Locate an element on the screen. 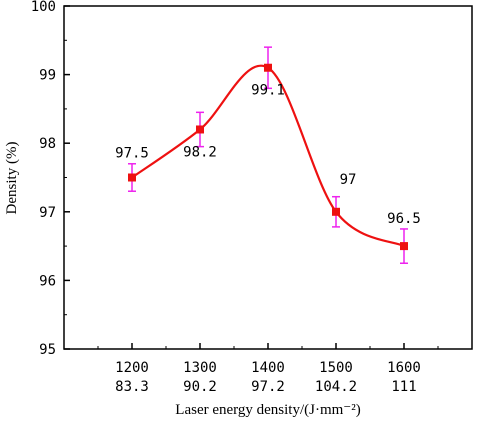 This screenshot has width=484, height=423. data-value-label: 97.5 is located at coordinates (132, 154).